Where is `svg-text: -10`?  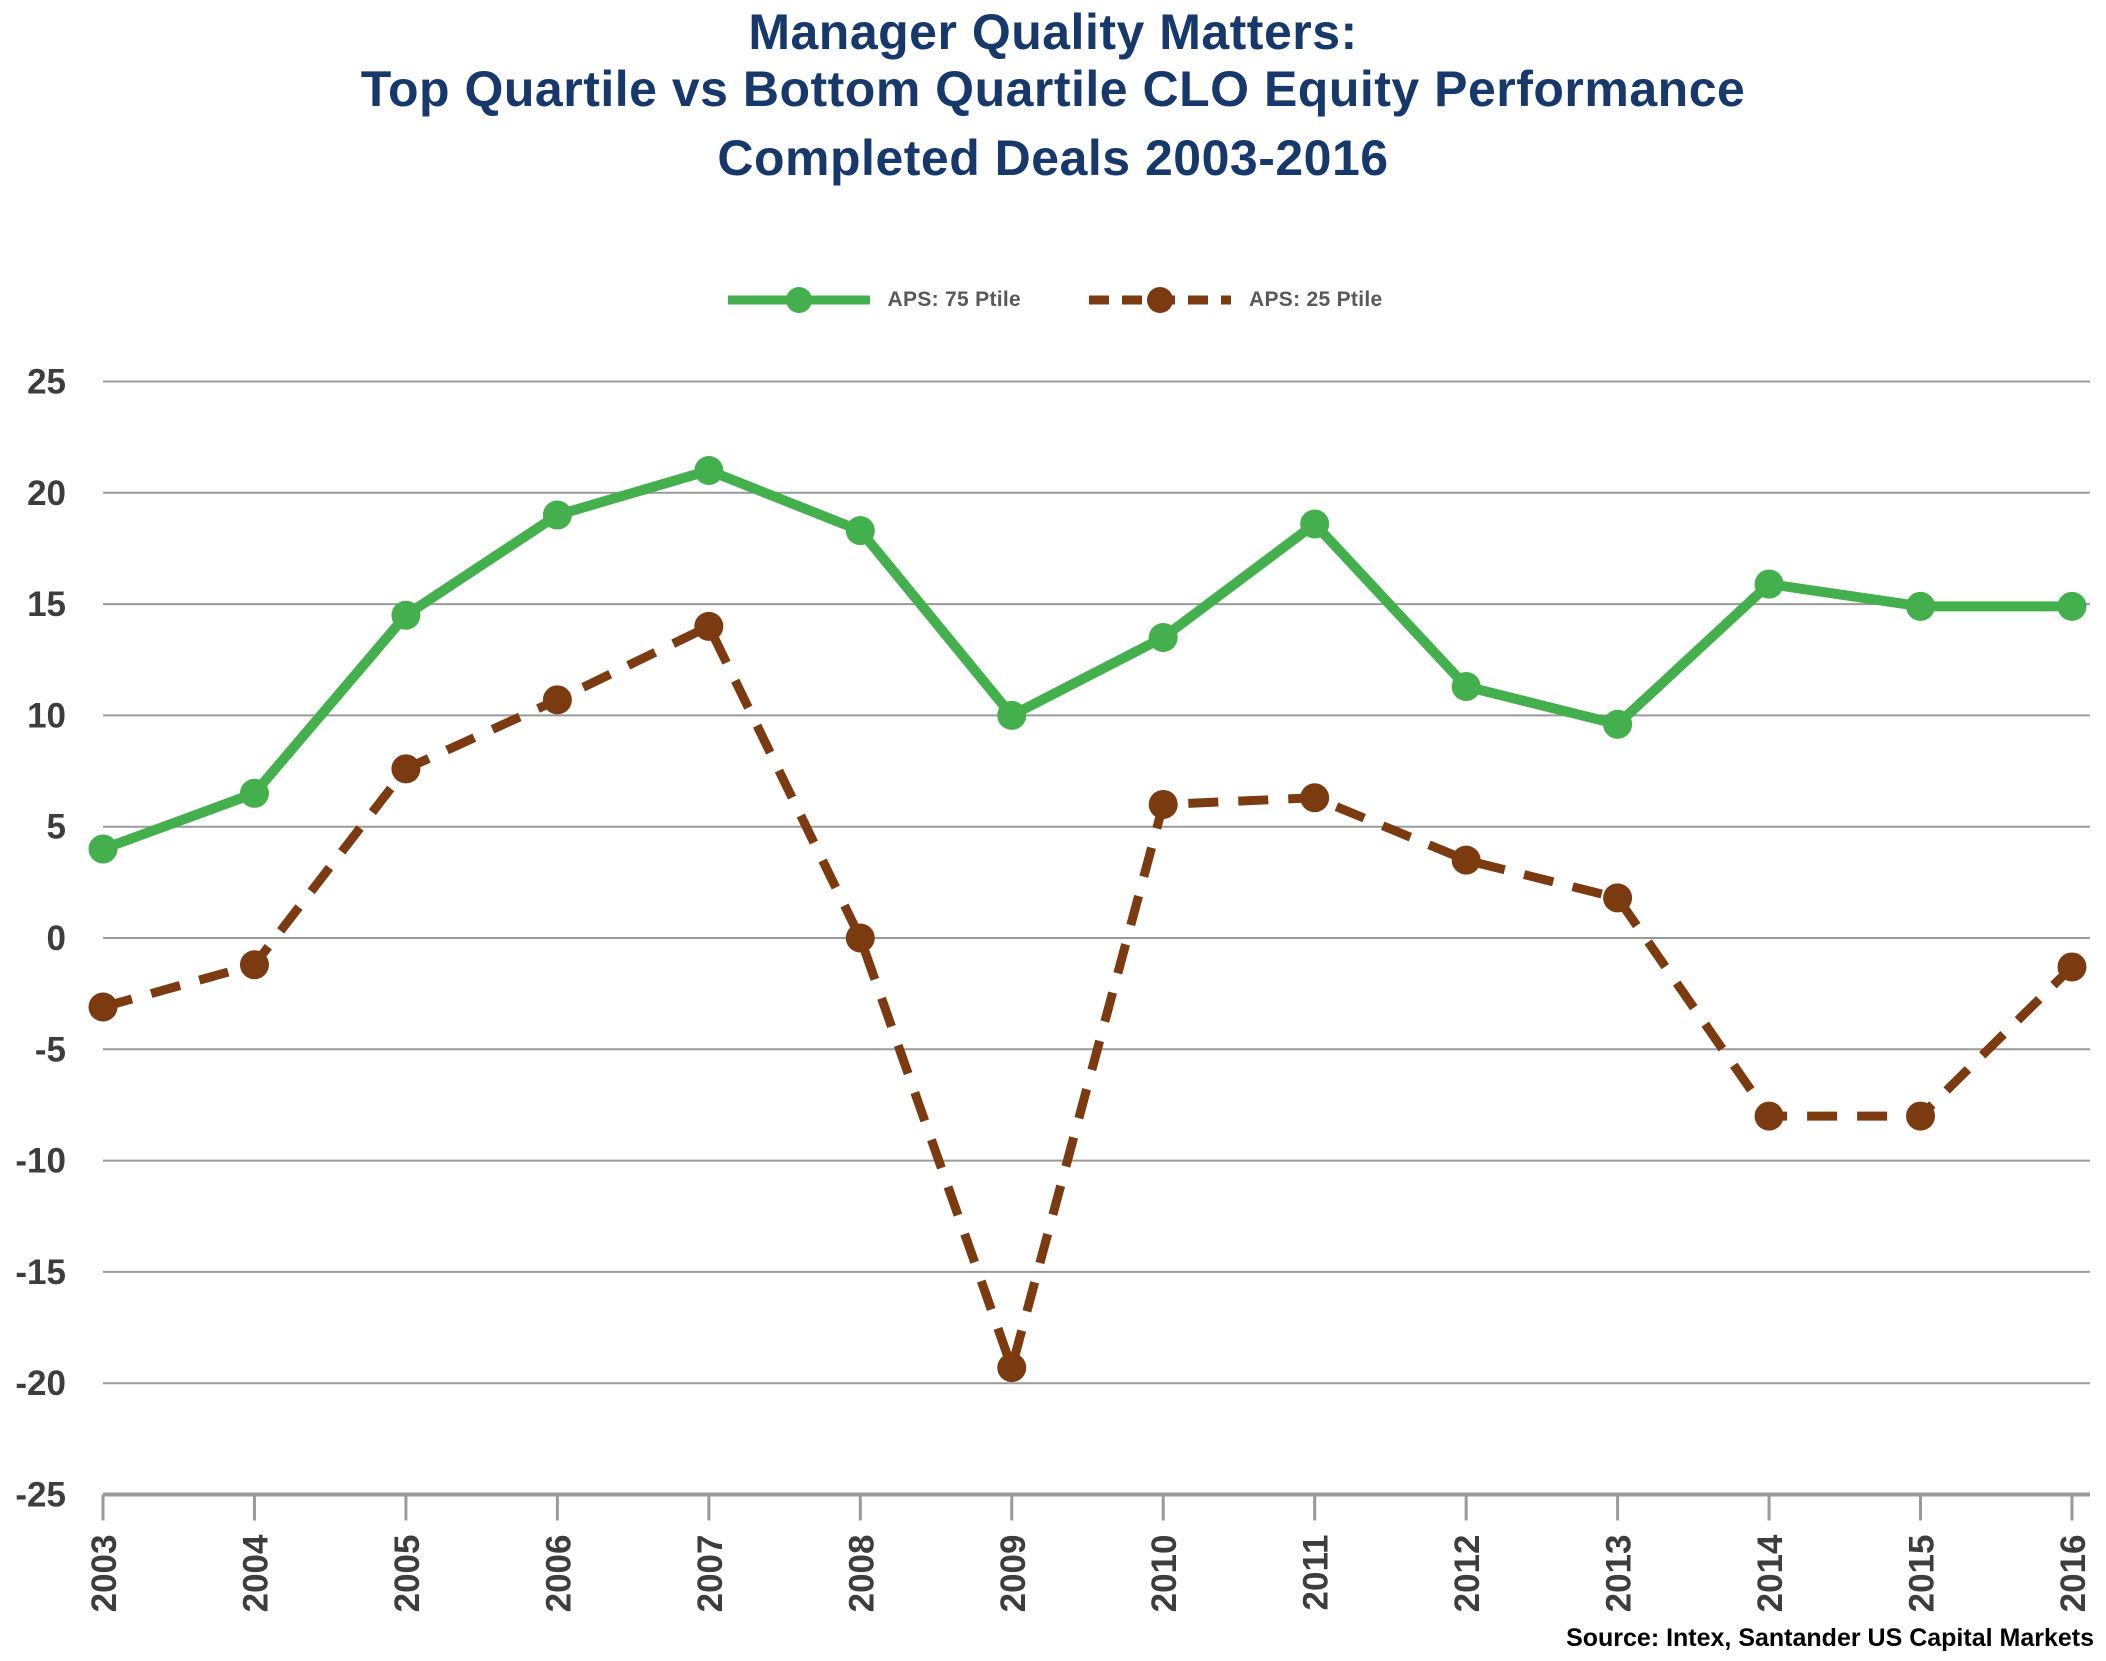
svg-text: -10 is located at coordinates (40, 1161).